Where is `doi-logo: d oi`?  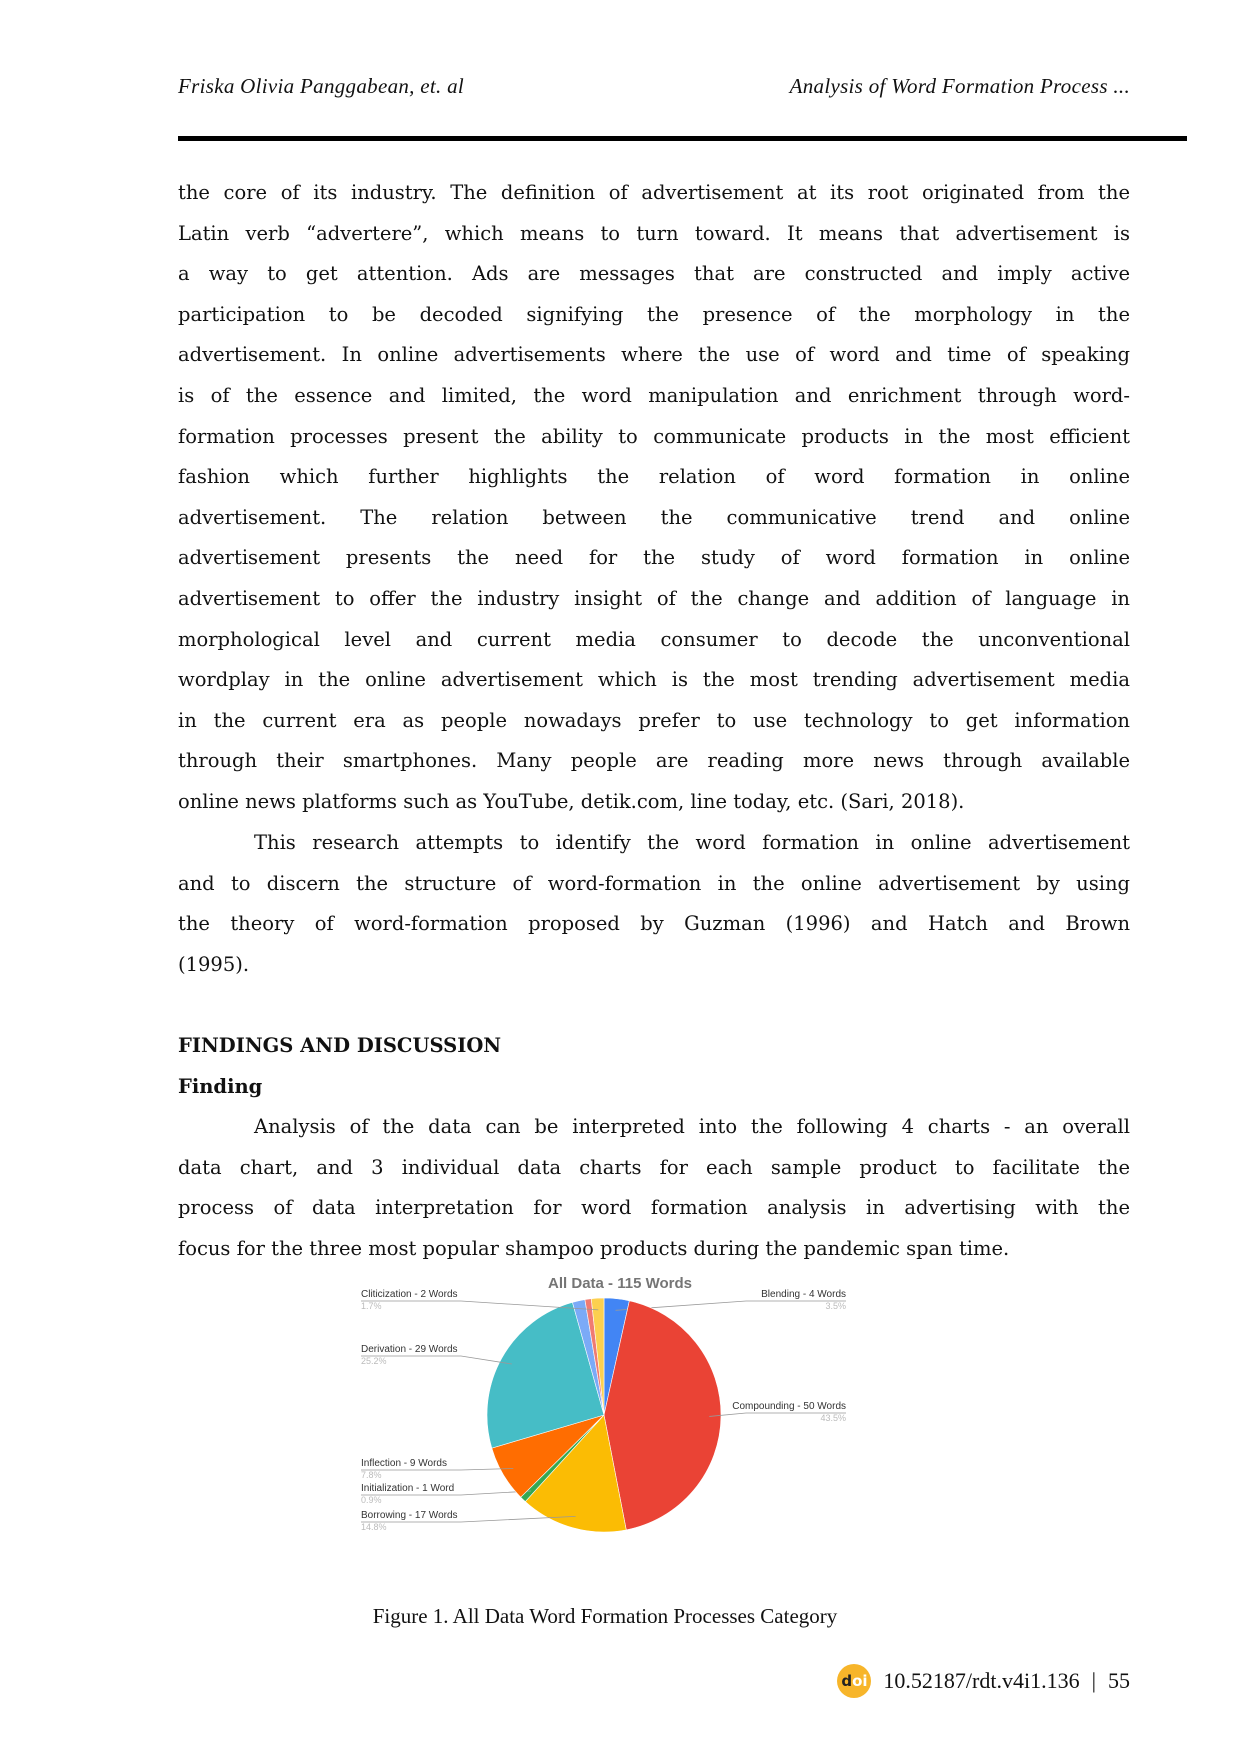
doi-logo: d oi is located at coordinates (854, 1681).